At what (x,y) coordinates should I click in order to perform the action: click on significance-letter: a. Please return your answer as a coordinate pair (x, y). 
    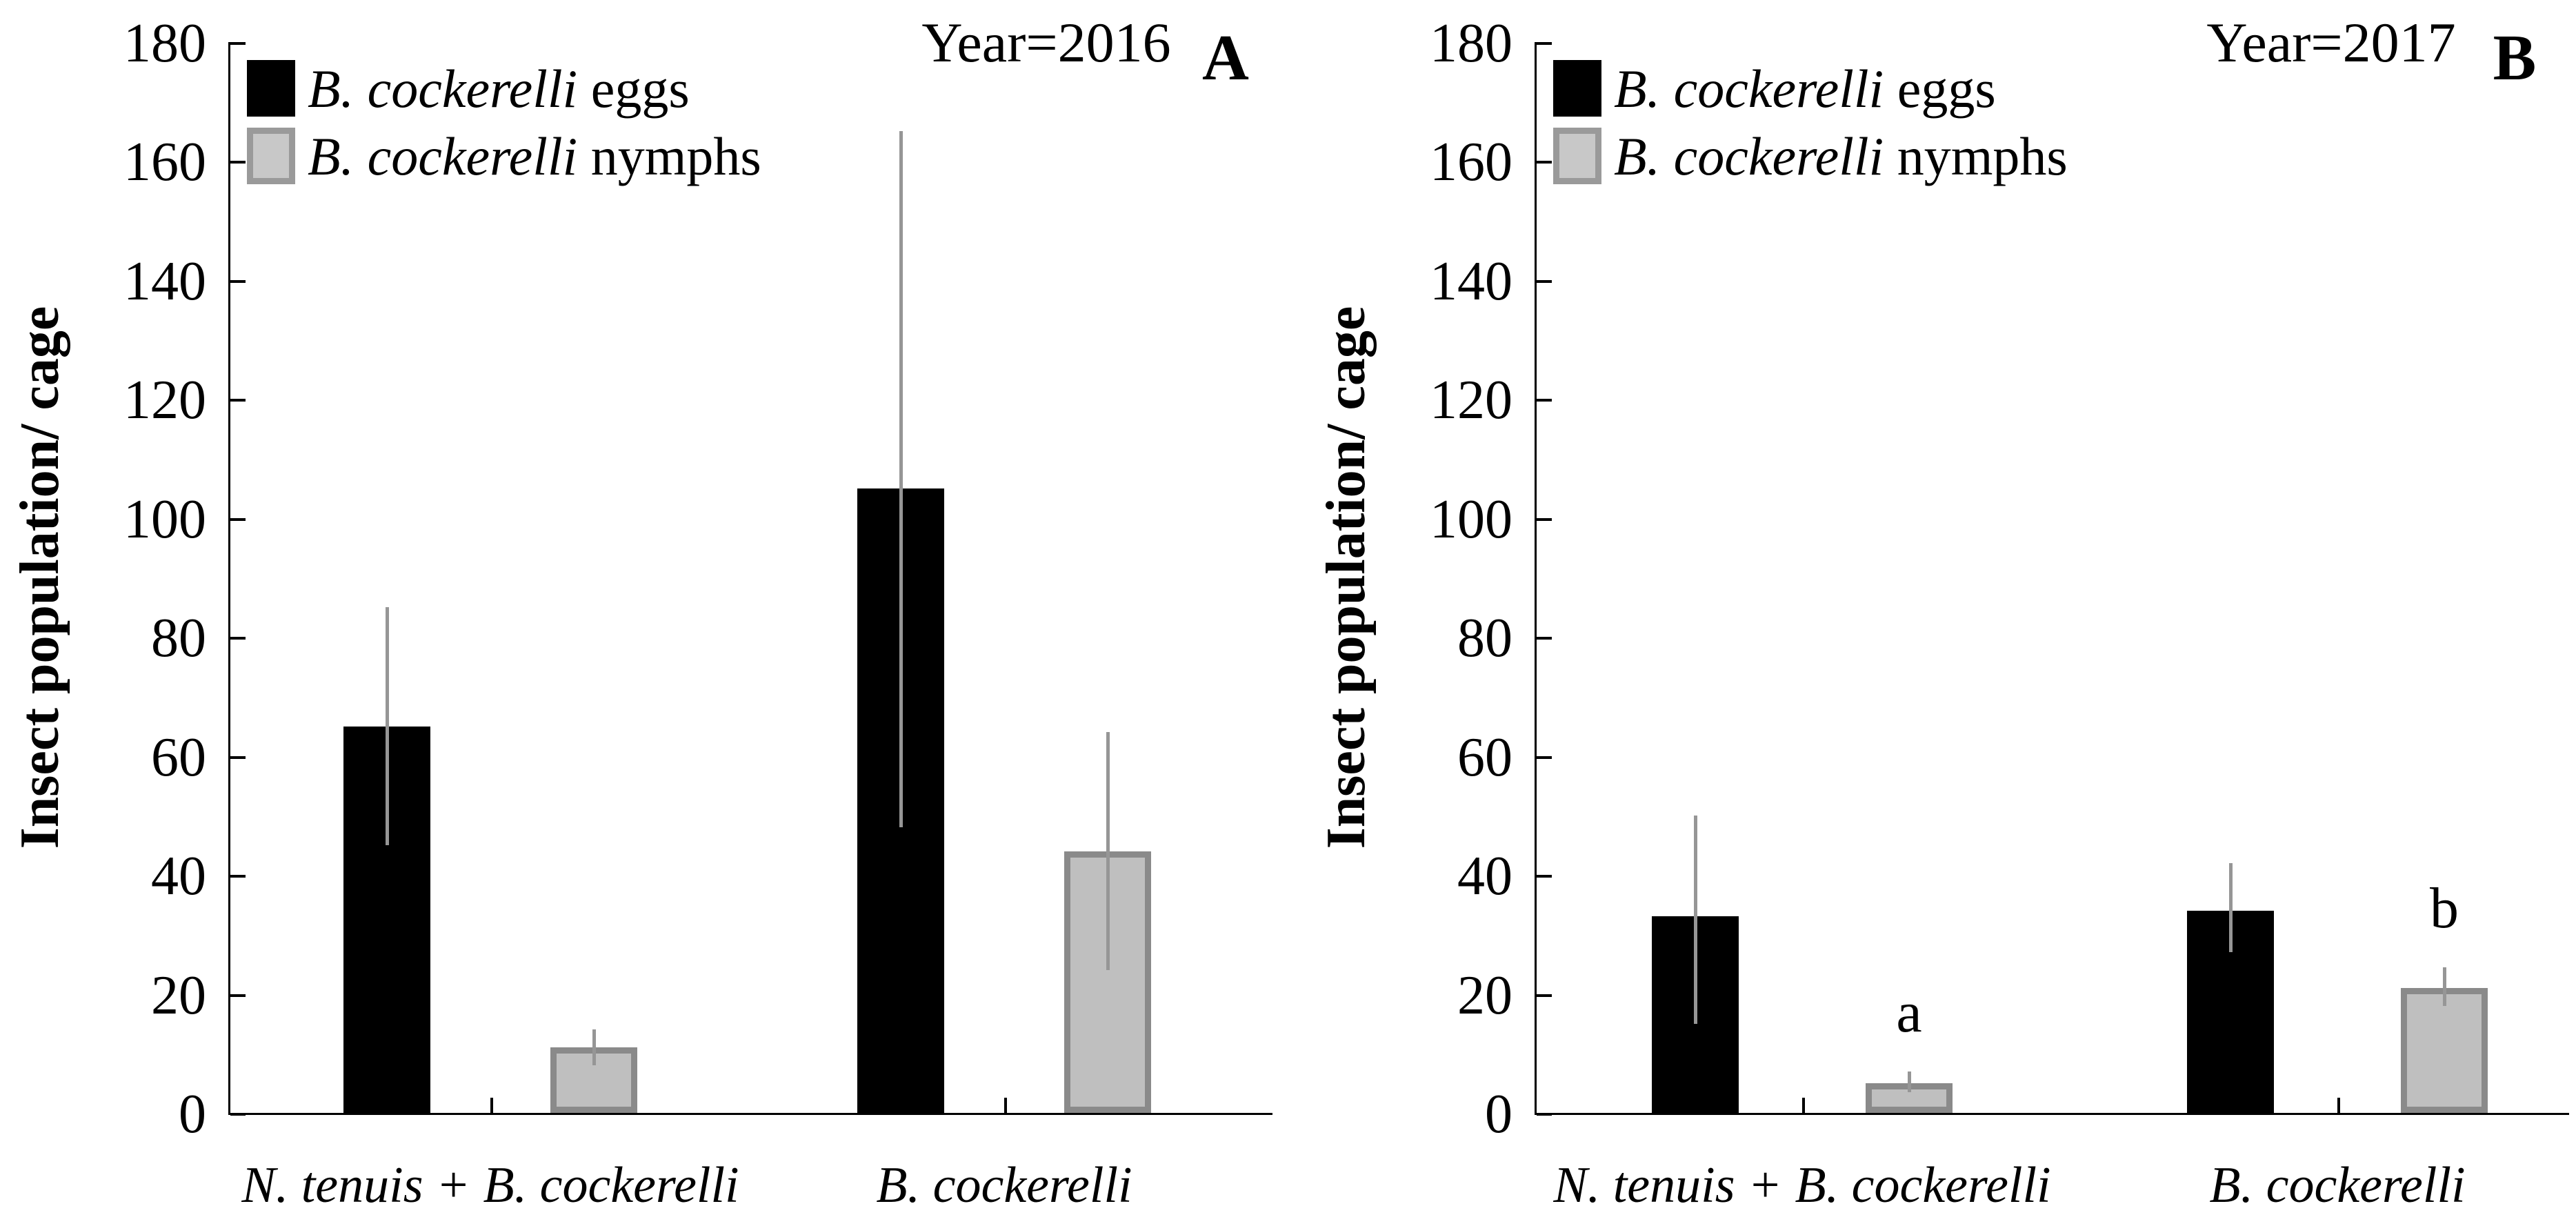
    Looking at the image, I should click on (1909, 1012).